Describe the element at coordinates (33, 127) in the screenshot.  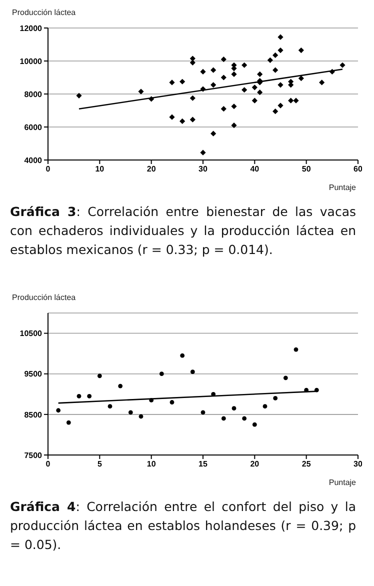
I see `y-tick-label: 6000` at that location.